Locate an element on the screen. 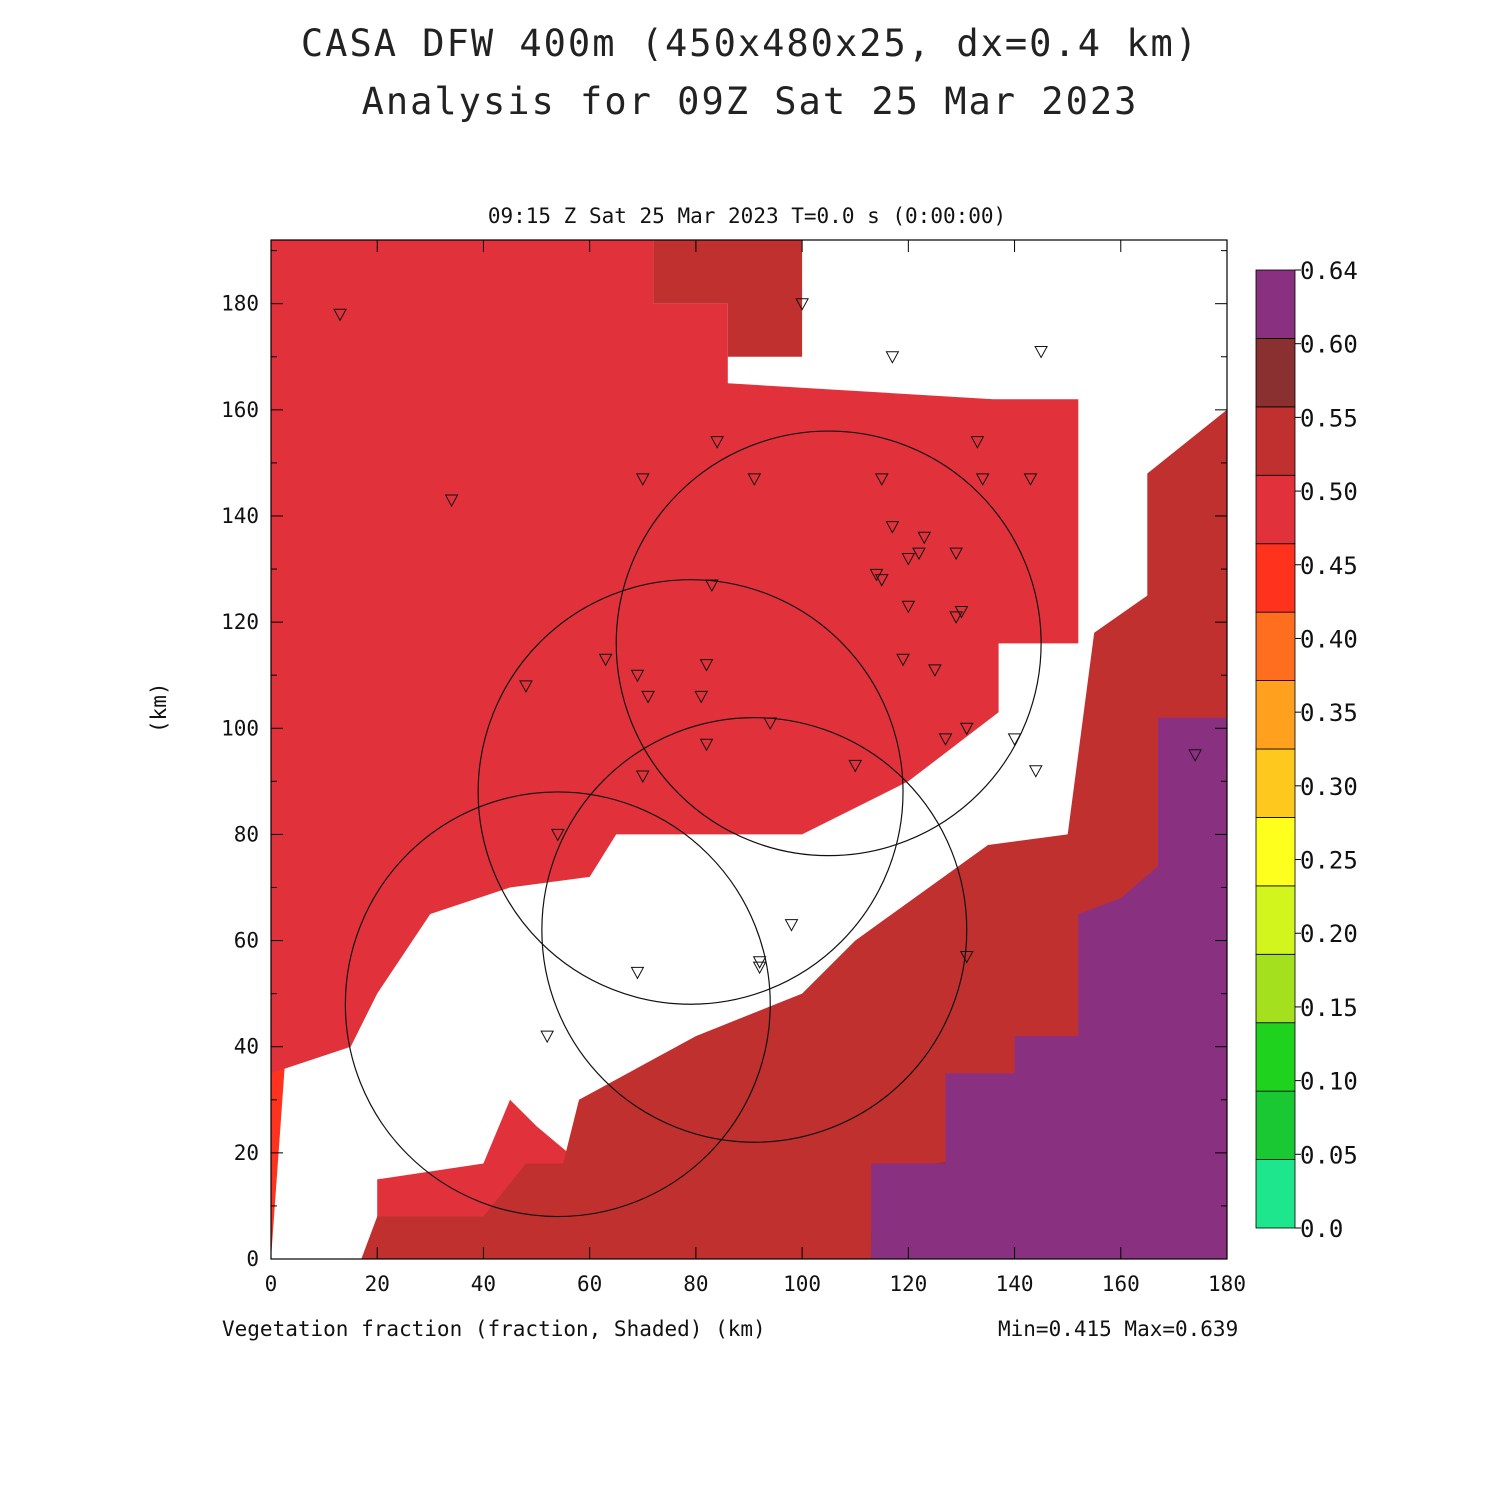 This screenshot has width=1500, height=1500. y-tick-label: 20 is located at coordinates (246, 1153).